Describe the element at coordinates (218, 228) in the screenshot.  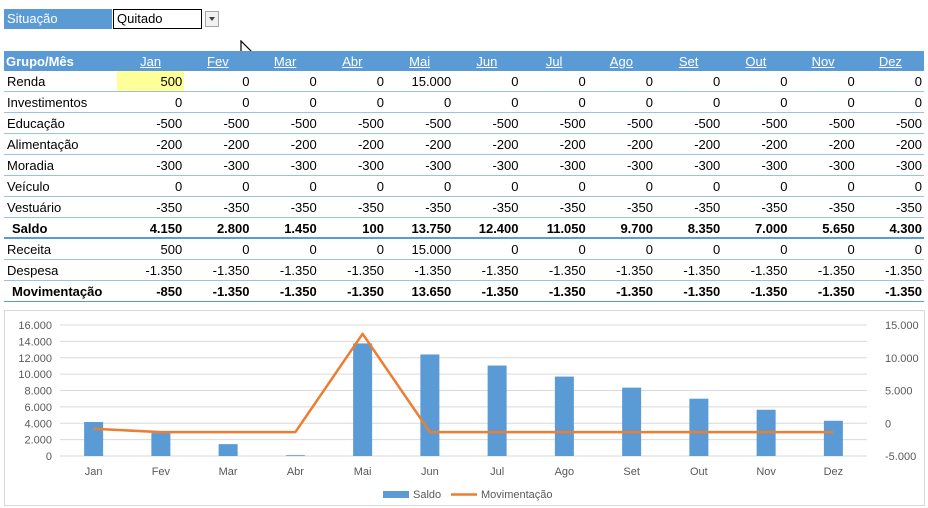
I see `table-cell: 2.800` at that location.